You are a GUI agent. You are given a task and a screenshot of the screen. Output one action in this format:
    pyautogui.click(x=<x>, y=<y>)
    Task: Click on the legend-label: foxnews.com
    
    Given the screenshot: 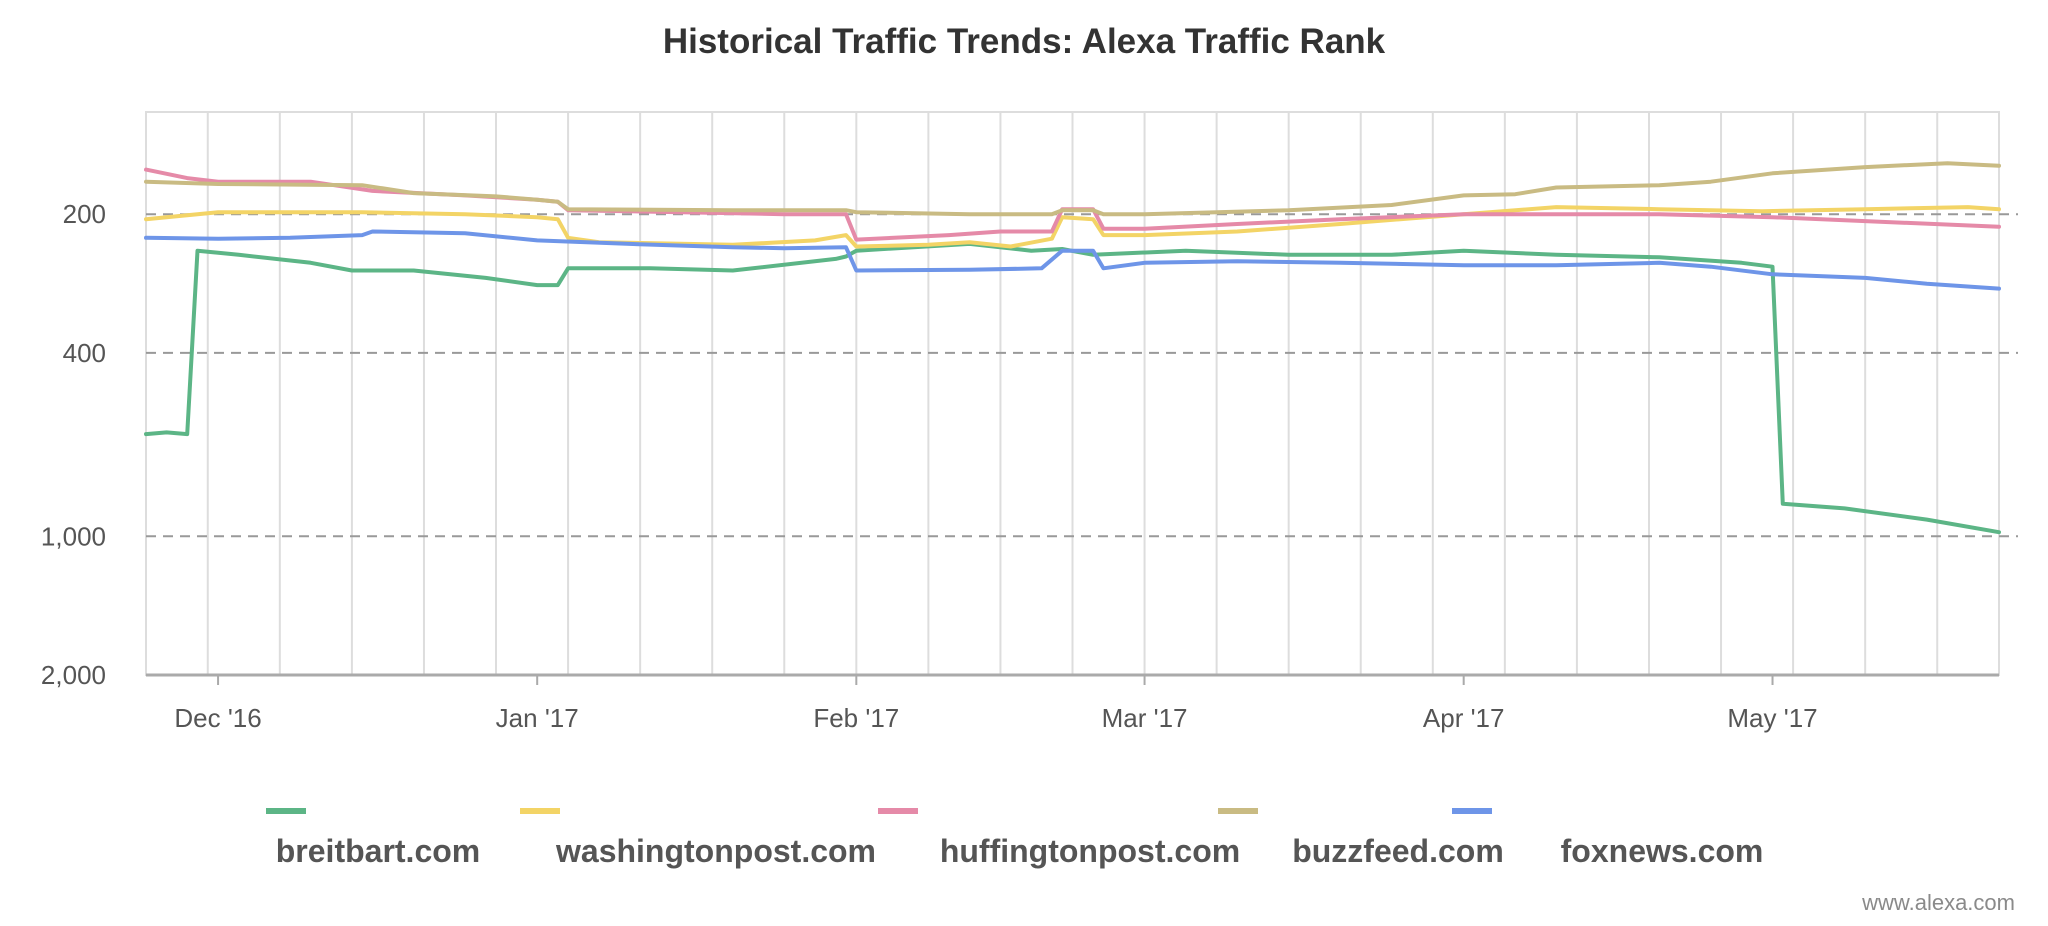 What is the action you would take?
    pyautogui.click(x=1662, y=851)
    